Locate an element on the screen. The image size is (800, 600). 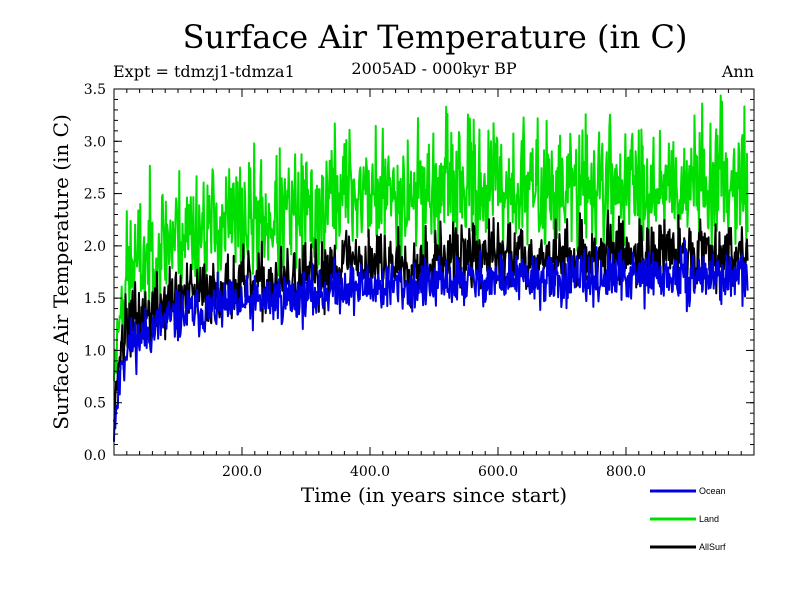
y-tick-label: 1.5 is located at coordinates (95, 299).